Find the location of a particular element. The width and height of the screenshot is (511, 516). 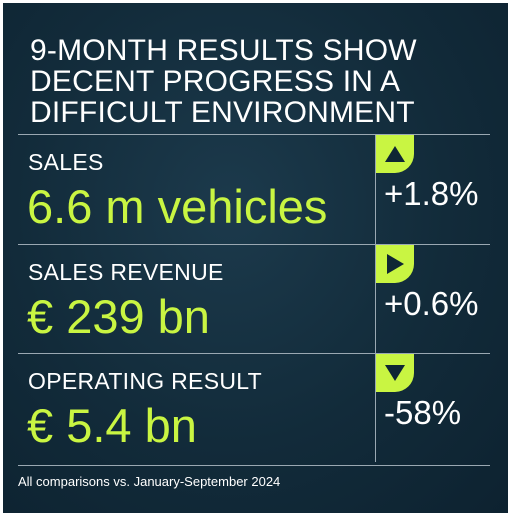

change-value: +1.8% is located at coordinates (431, 193).